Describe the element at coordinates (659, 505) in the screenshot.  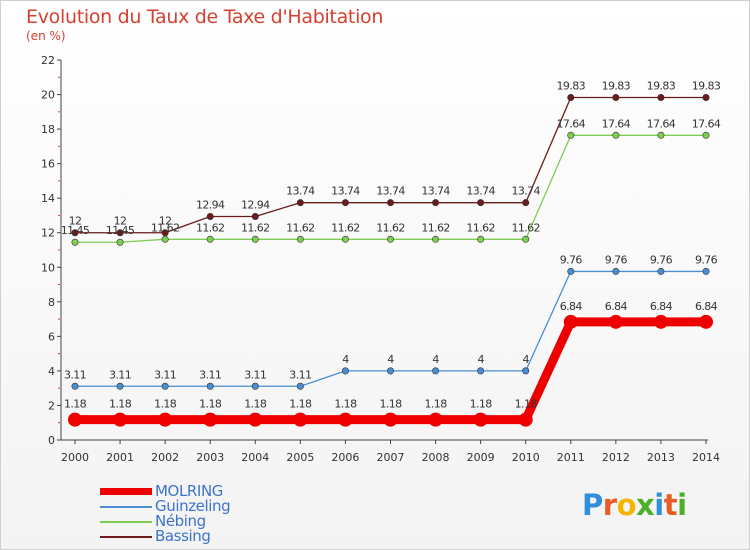
I see `logo-letter: i` at that location.